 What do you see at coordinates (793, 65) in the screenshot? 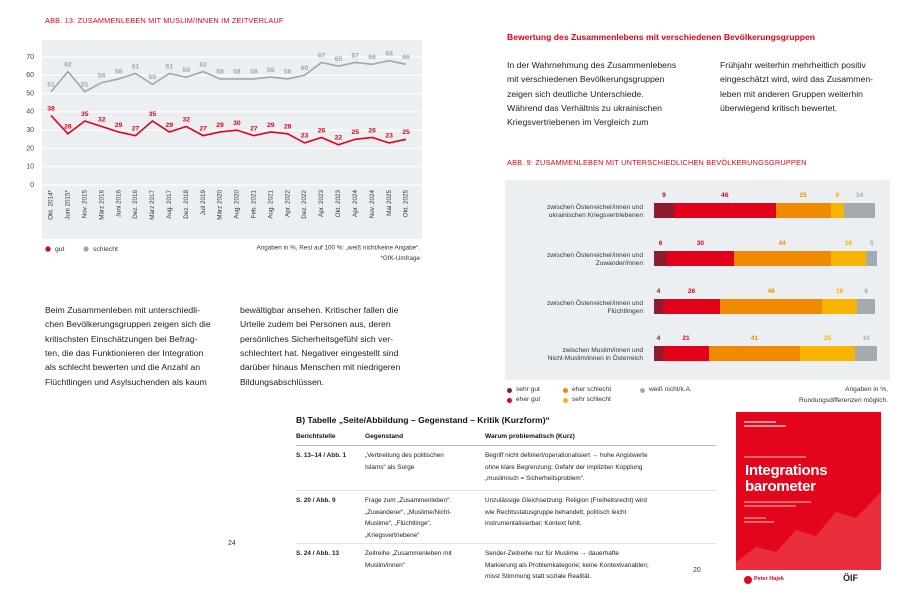
I see `body-text: Frühjahr weiterhin mehrheitlich positiv` at bounding box center [793, 65].